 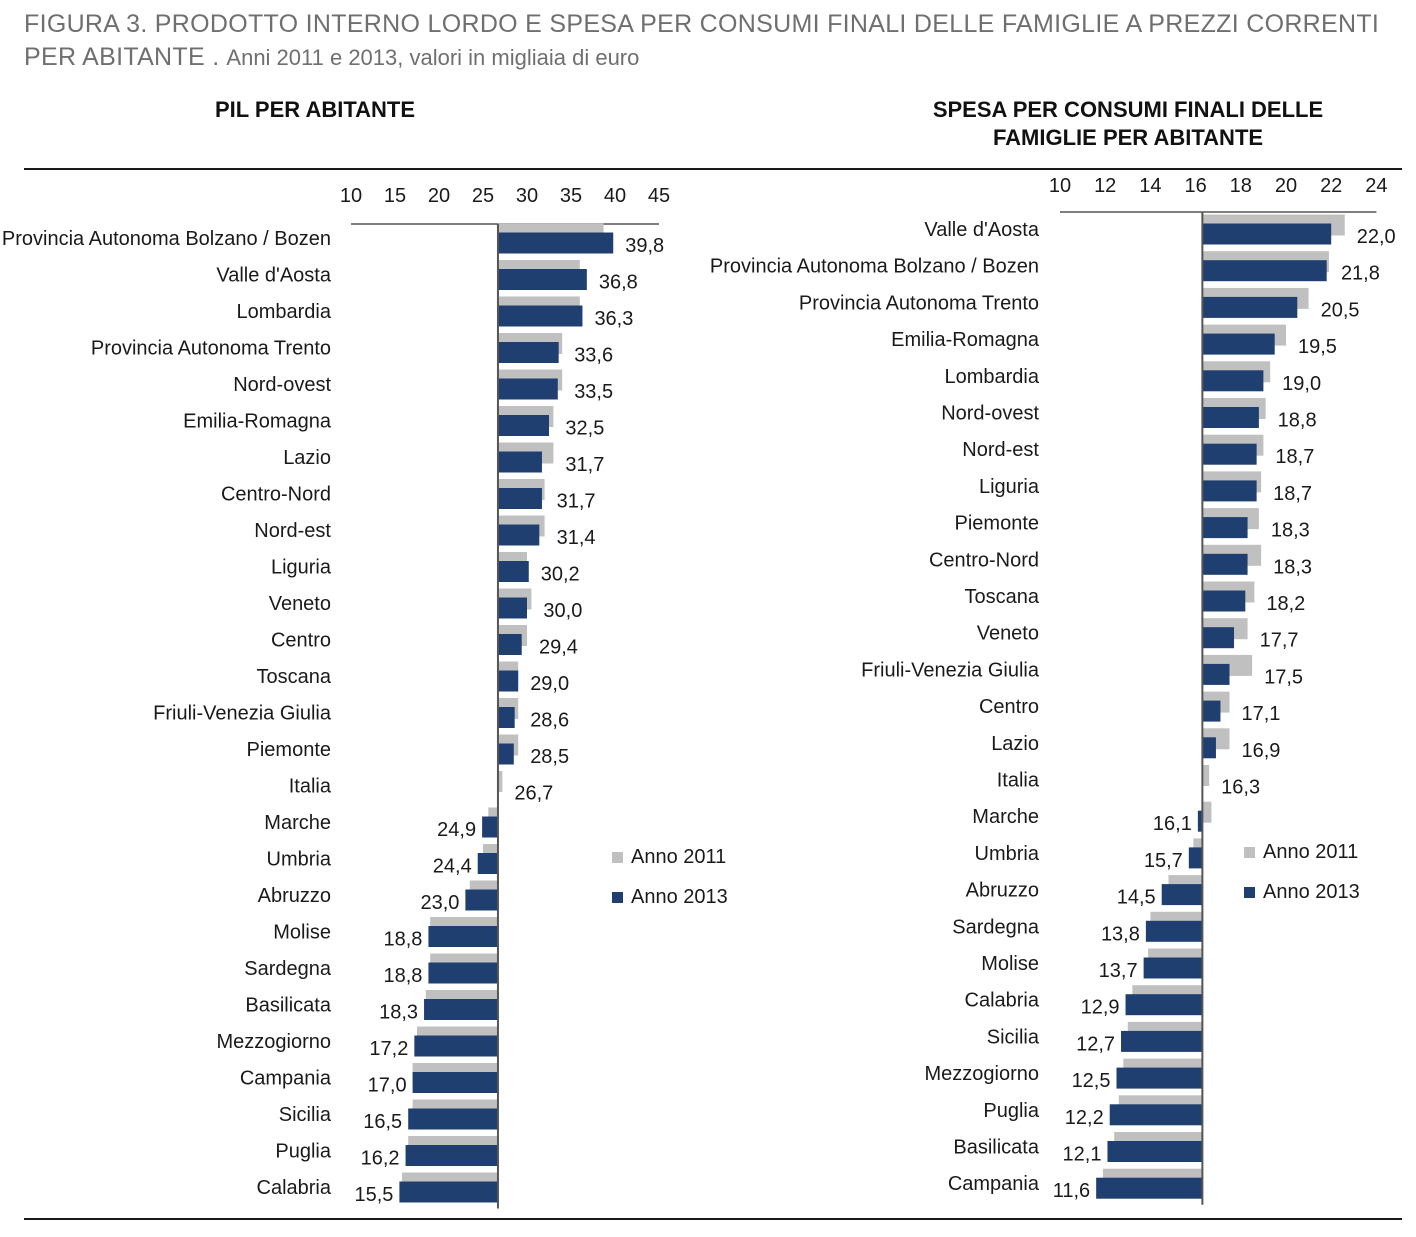 What do you see at coordinates (380, 1159) in the screenshot?
I see `pil-data-label: 16,2` at bounding box center [380, 1159].